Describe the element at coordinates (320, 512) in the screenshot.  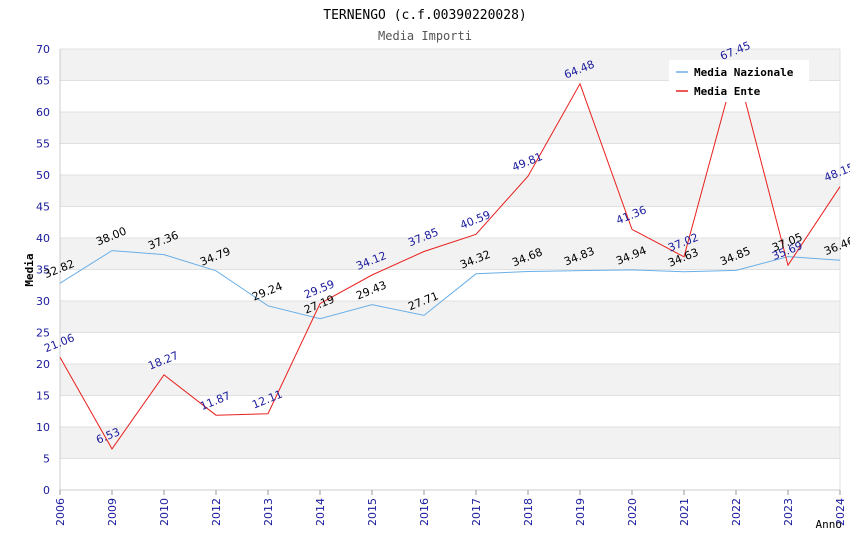
I see `x-tick-label: 2014` at that location.